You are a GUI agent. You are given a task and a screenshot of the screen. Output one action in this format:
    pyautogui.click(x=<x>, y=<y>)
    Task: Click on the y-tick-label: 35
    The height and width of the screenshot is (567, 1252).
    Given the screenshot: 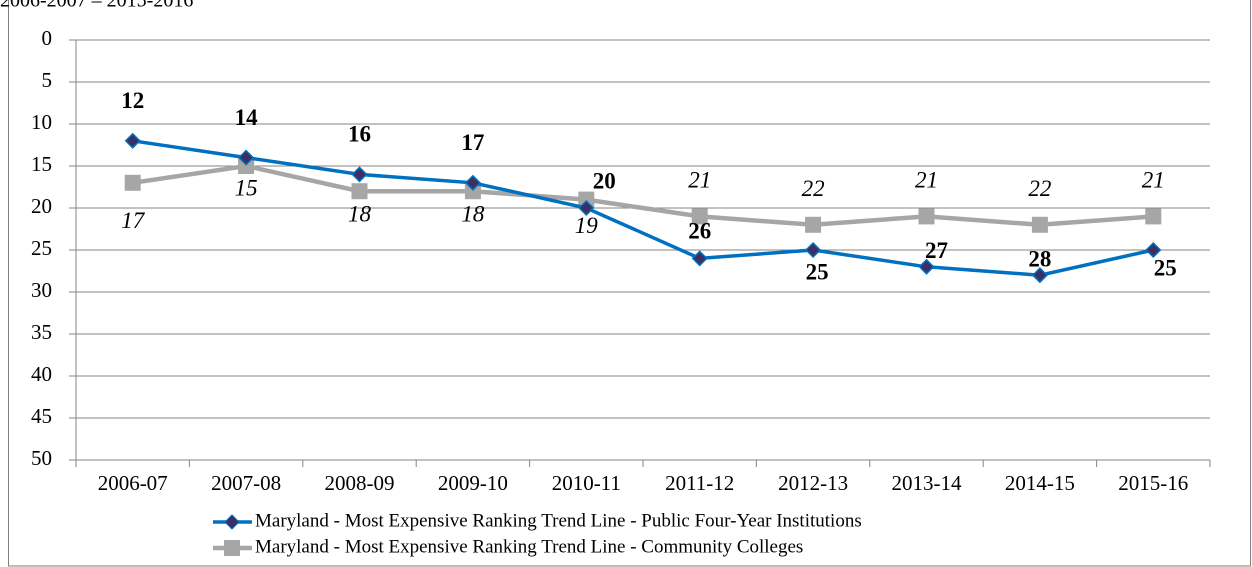 What is the action you would take?
    pyautogui.click(x=41, y=332)
    